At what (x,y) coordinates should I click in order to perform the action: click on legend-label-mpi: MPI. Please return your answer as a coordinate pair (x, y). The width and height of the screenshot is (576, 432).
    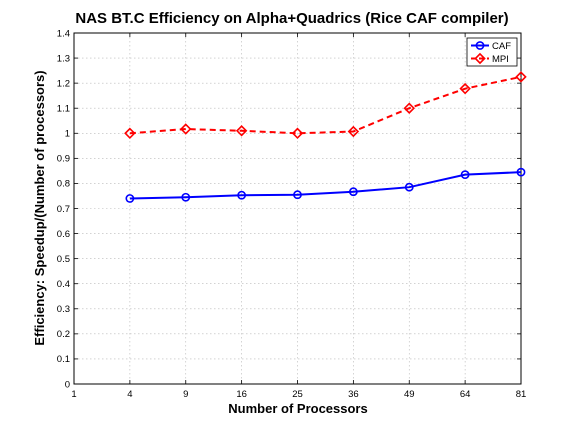
    Looking at the image, I should click on (500, 59).